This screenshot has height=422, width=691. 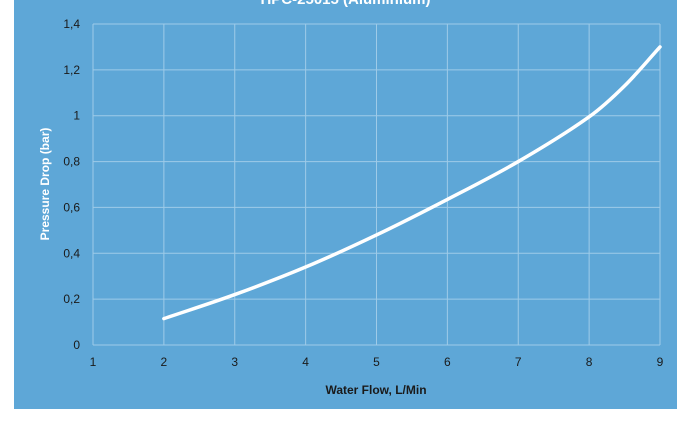 What do you see at coordinates (45, 184) in the screenshot?
I see `y-axis-title: Pressure Drop (bar)` at bounding box center [45, 184].